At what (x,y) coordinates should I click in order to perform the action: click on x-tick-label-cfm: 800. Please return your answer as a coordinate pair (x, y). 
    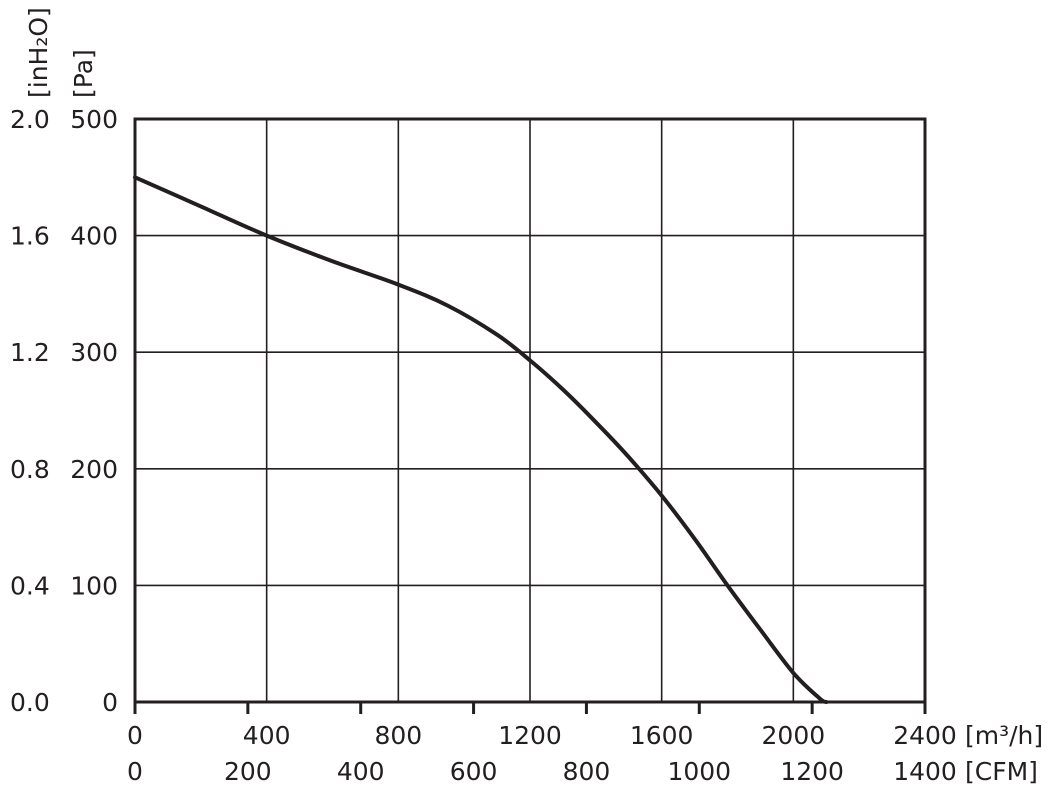
    Looking at the image, I should click on (587, 771).